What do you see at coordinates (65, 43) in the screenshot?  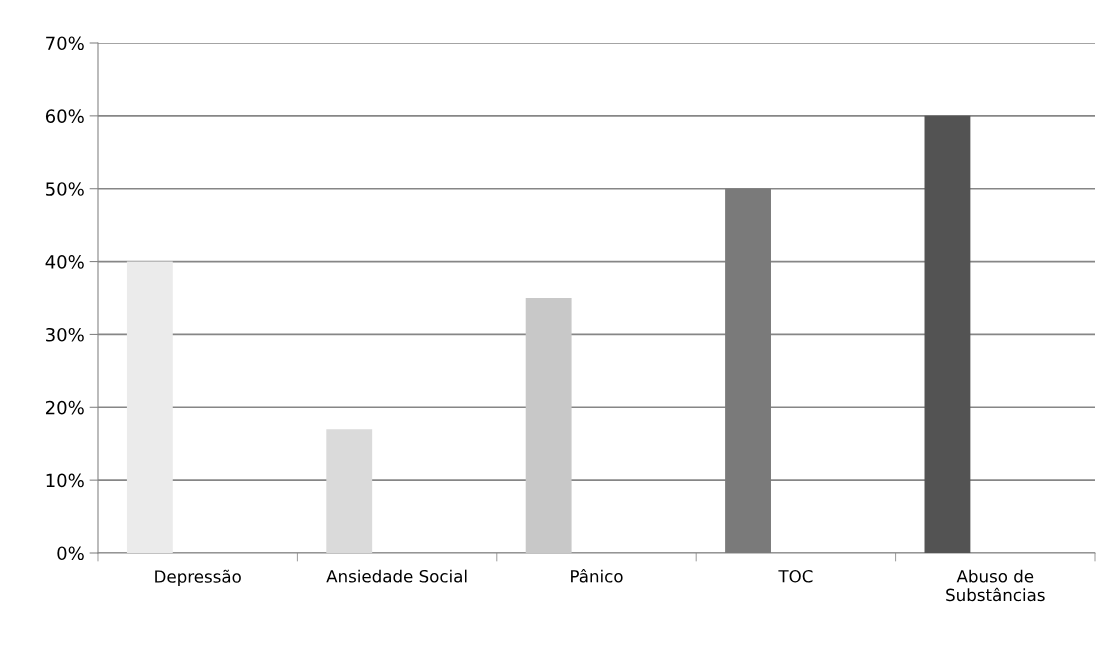 I see `y-tick-label: 70%` at bounding box center [65, 43].